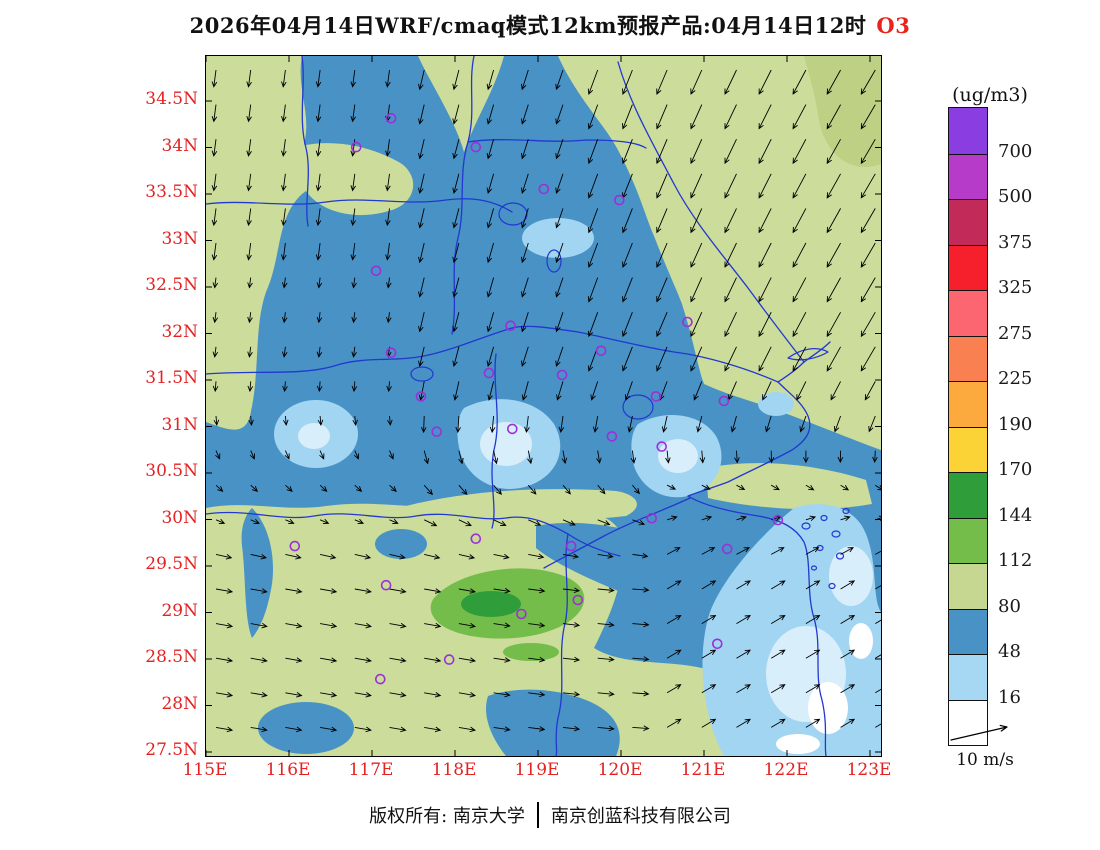  Describe the element at coordinates (1009, 651) in the screenshot. I see `colorbar-boundary-label: 48` at that location.